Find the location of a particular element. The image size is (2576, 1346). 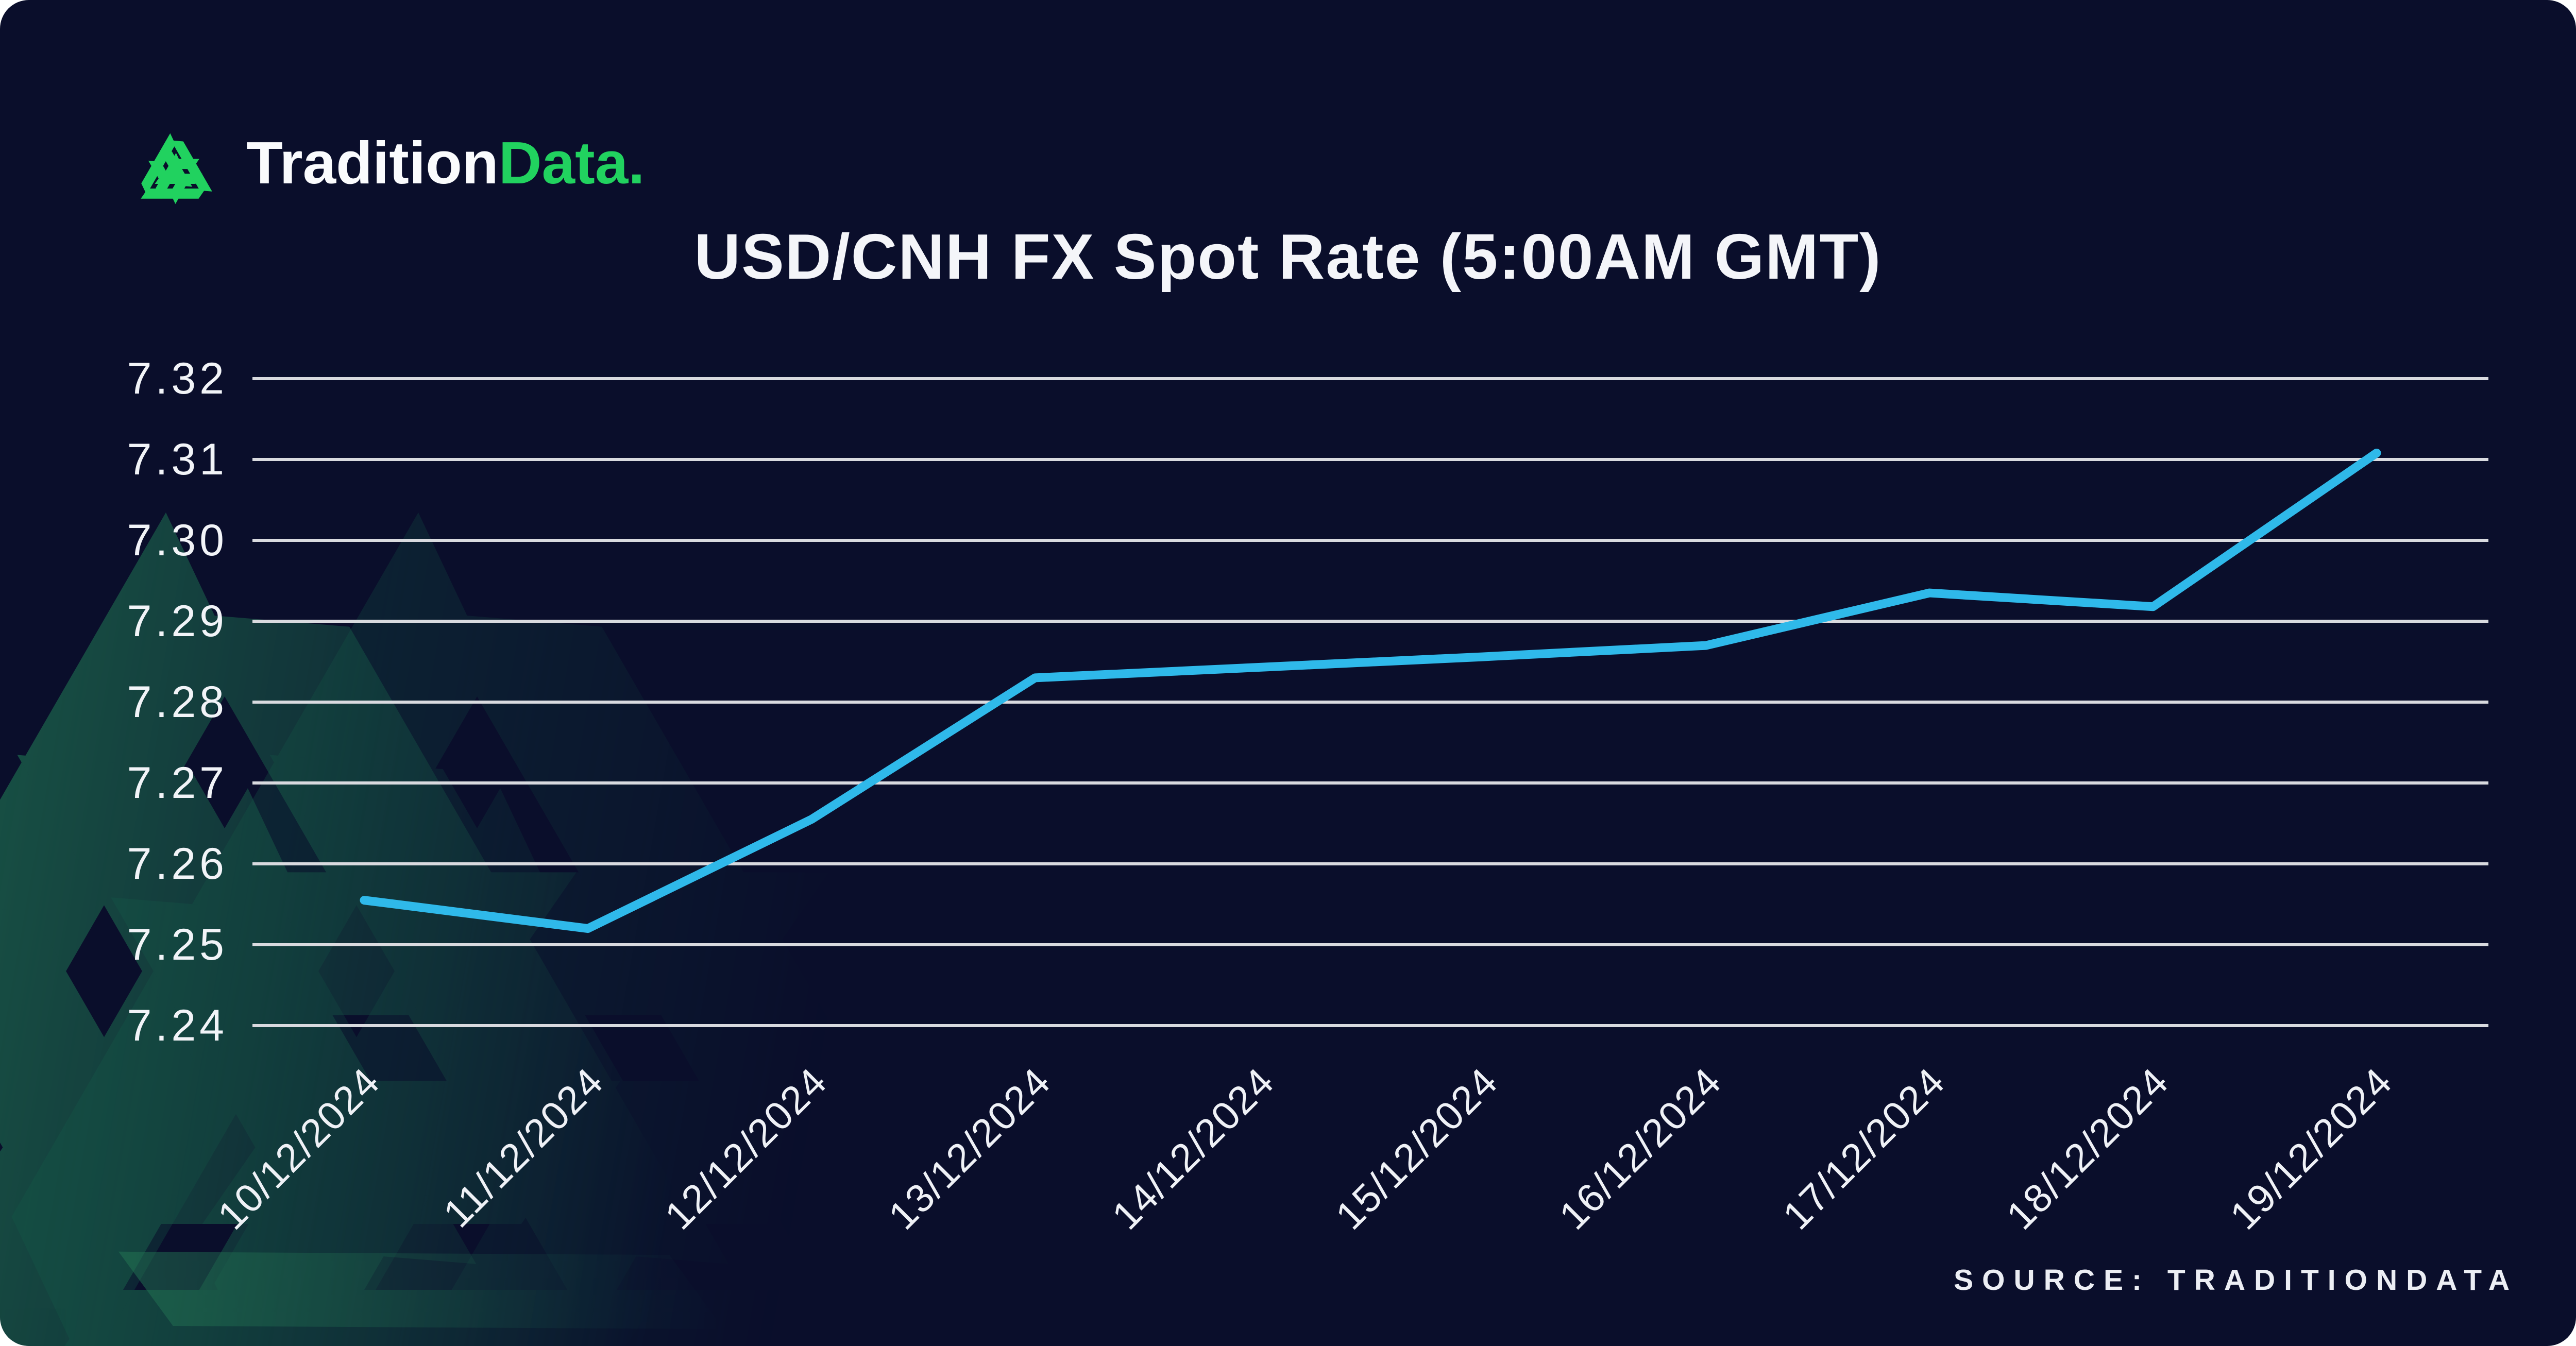

y-axis-tick-label: 7.27 is located at coordinates (177, 783).